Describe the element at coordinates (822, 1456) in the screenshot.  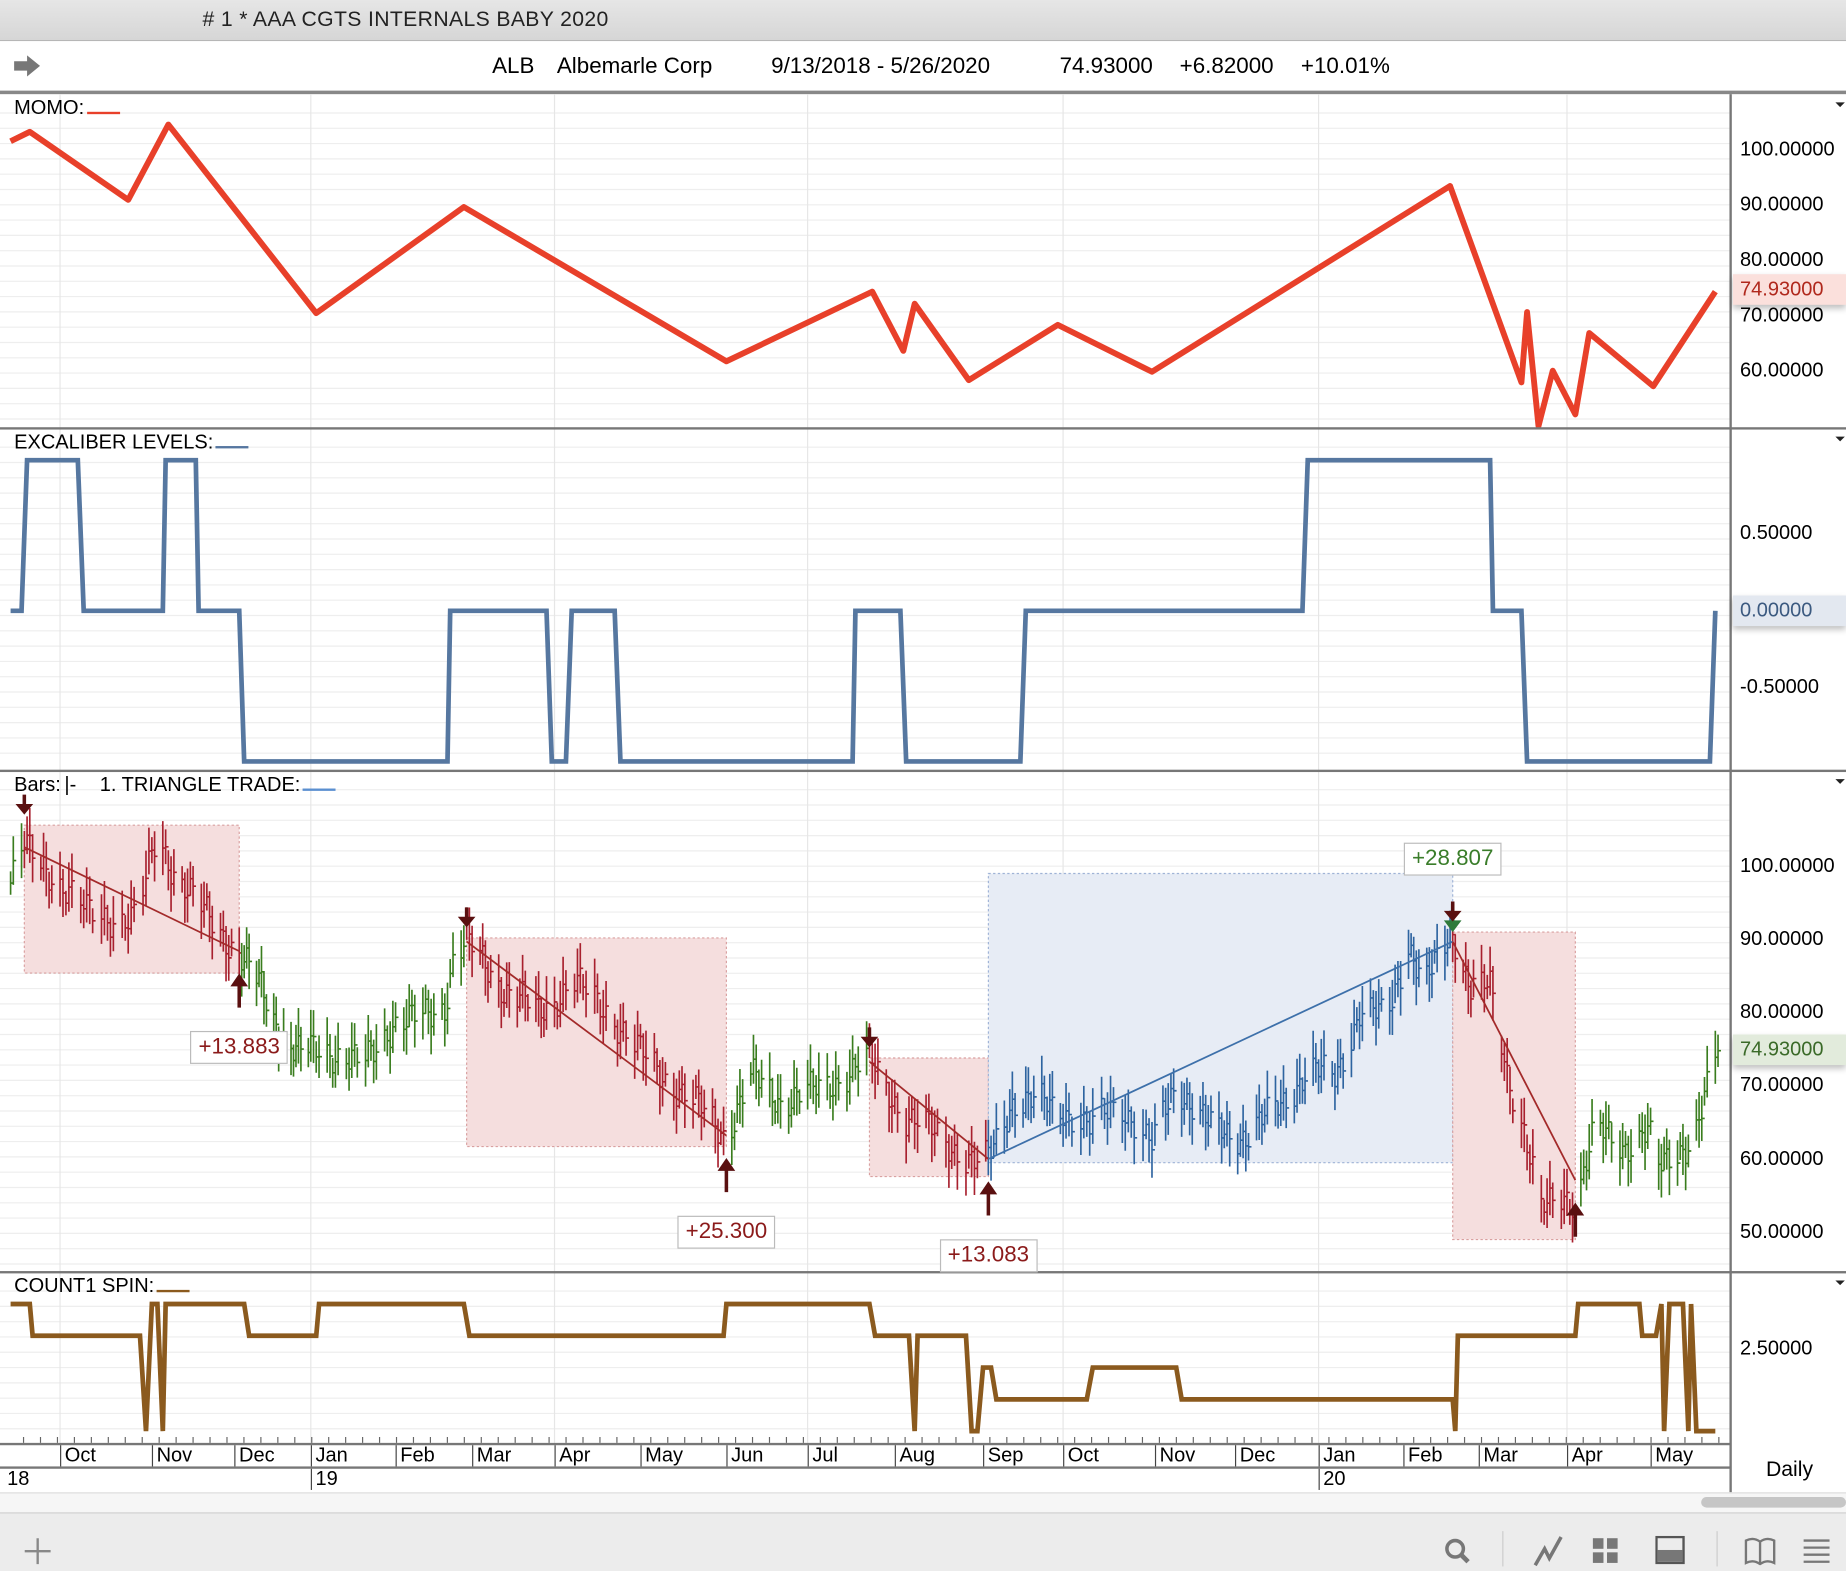
I see `month-label: Jul` at that location.